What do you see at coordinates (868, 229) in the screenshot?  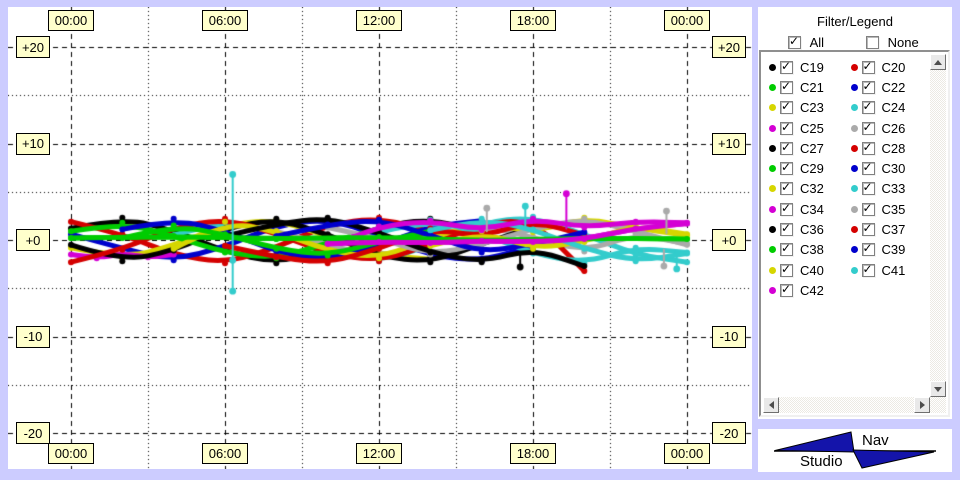 I see `legend-checkbox-C37: ✓` at bounding box center [868, 229].